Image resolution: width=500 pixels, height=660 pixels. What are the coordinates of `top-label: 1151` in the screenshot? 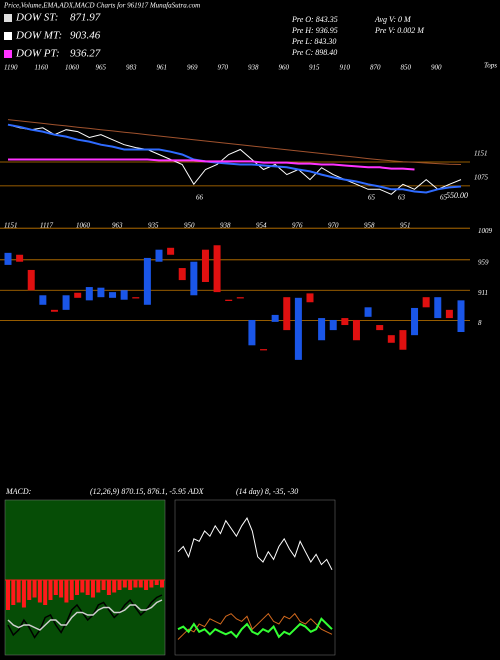 It's located at (10, 226).